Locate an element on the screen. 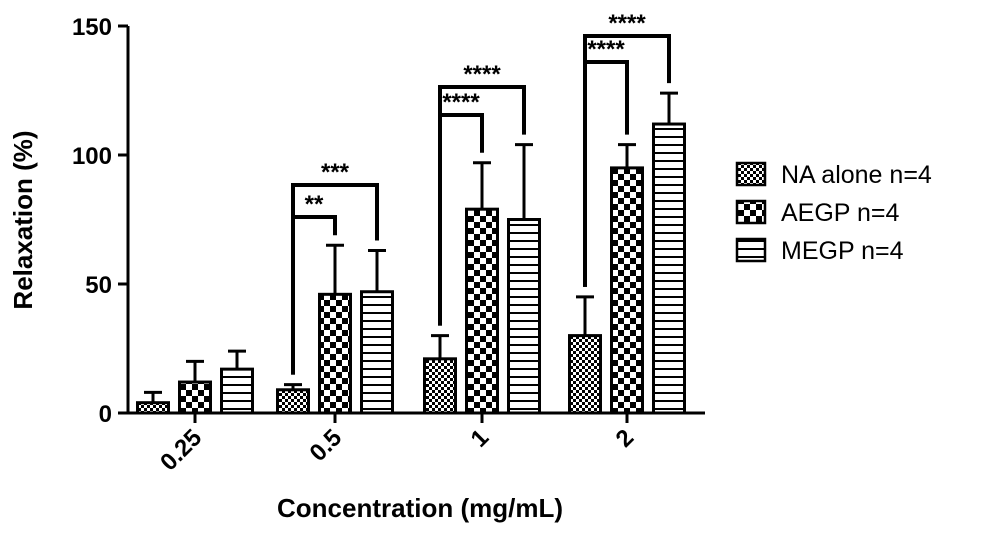 This screenshot has height=533, width=1000. y-tick-label: 150 is located at coordinates (92, 27).